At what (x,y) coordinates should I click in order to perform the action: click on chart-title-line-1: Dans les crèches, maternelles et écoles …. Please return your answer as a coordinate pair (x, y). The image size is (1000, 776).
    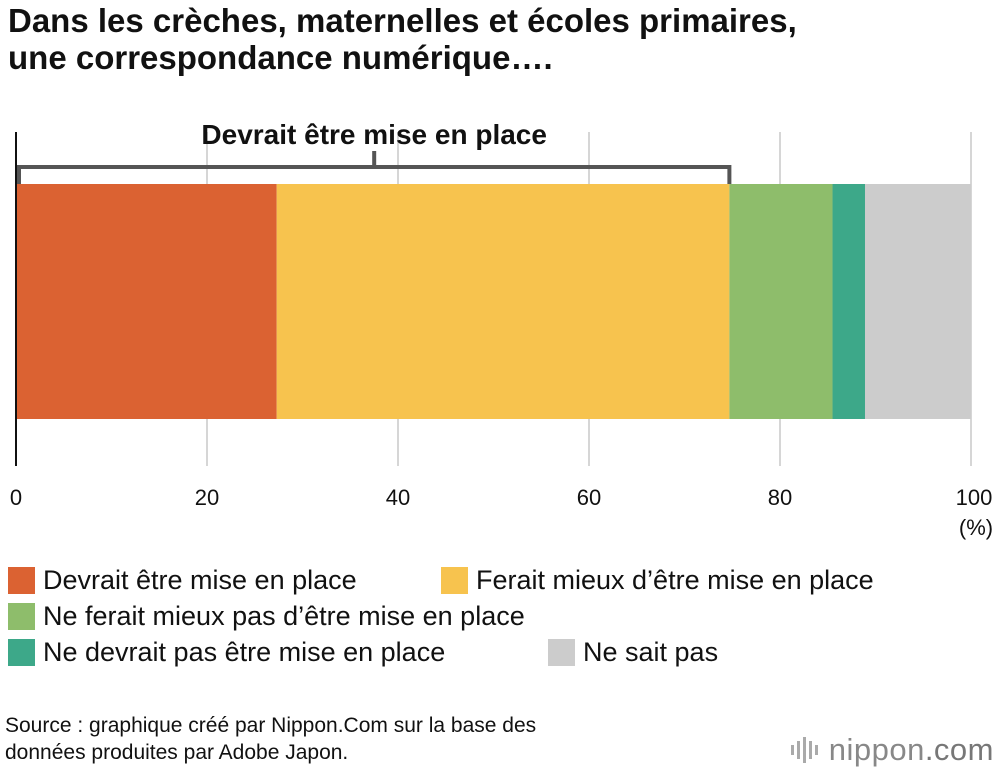
    Looking at the image, I should click on (402, 20).